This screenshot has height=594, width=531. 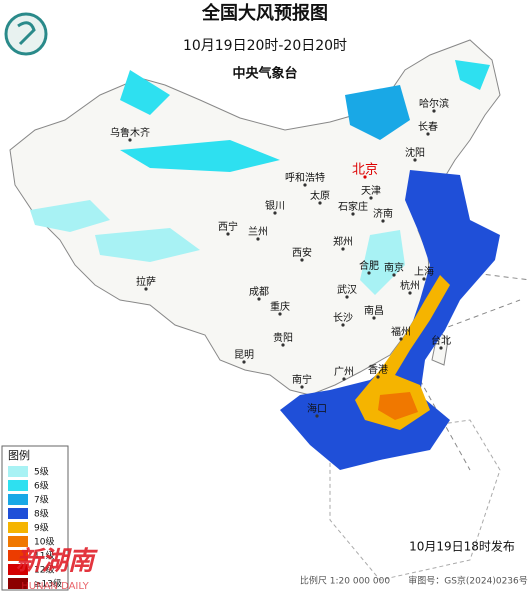 I want to click on legend-label: 8级, so click(x=41, y=514).